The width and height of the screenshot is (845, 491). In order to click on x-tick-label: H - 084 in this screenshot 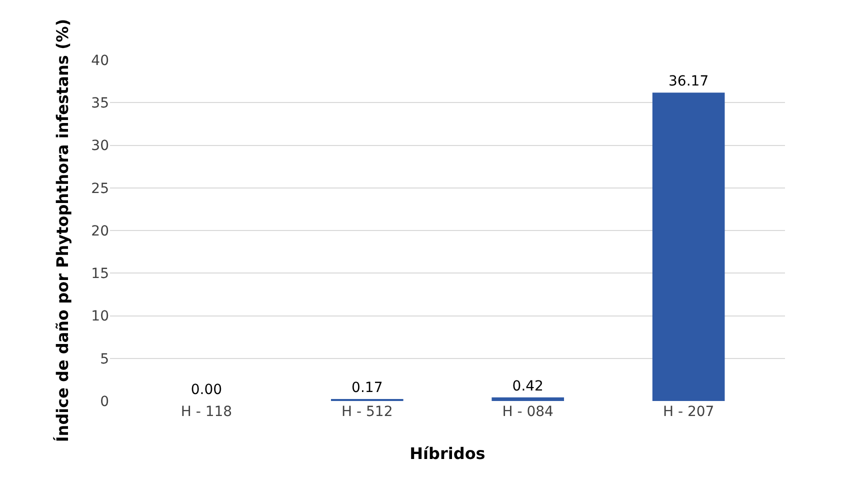, I will do `click(528, 412)`.